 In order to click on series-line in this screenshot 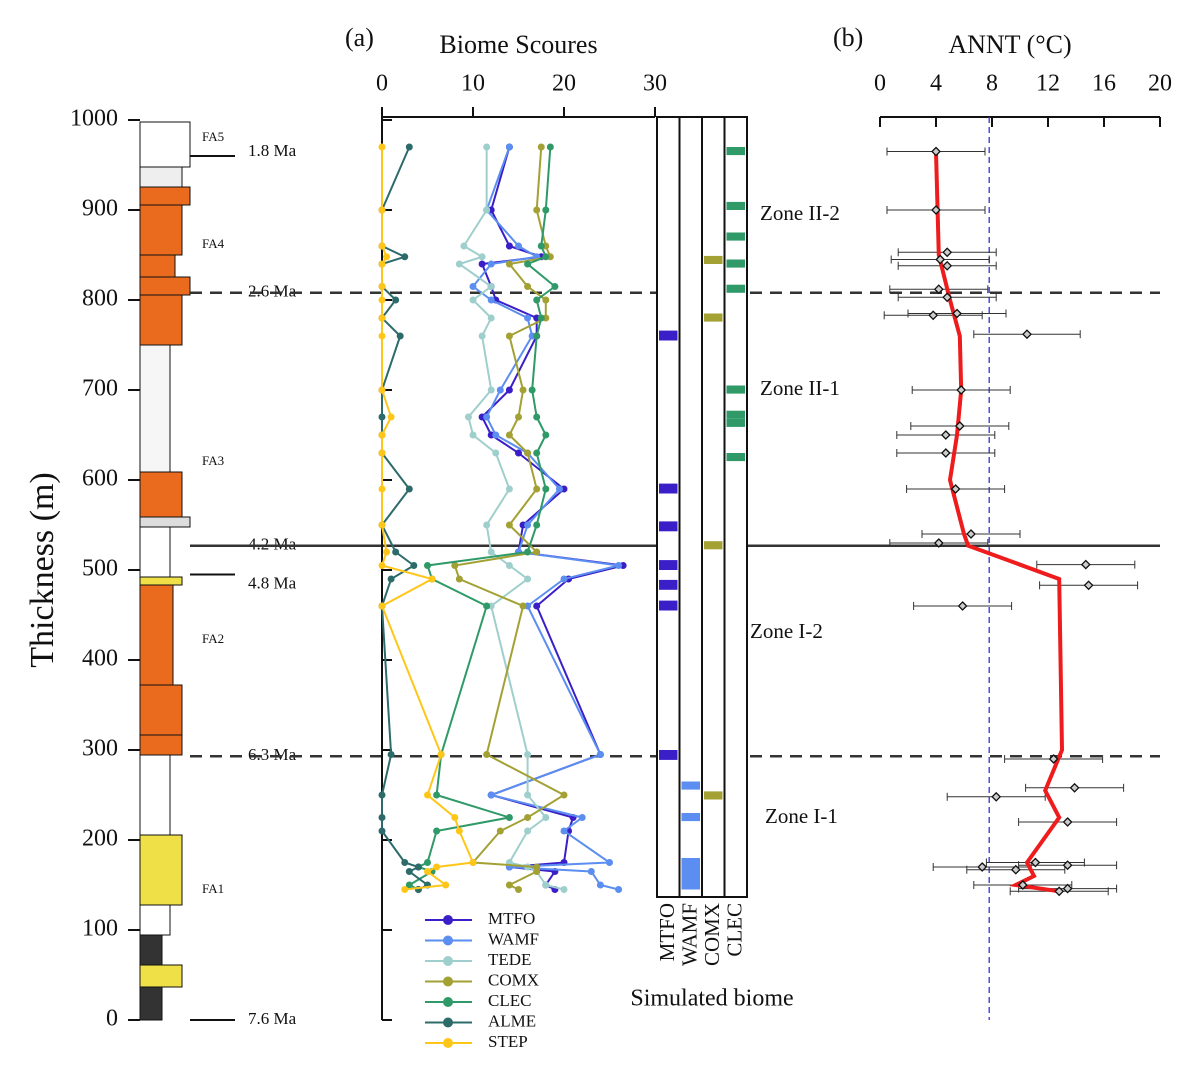, I will do `click(427, 519)`.